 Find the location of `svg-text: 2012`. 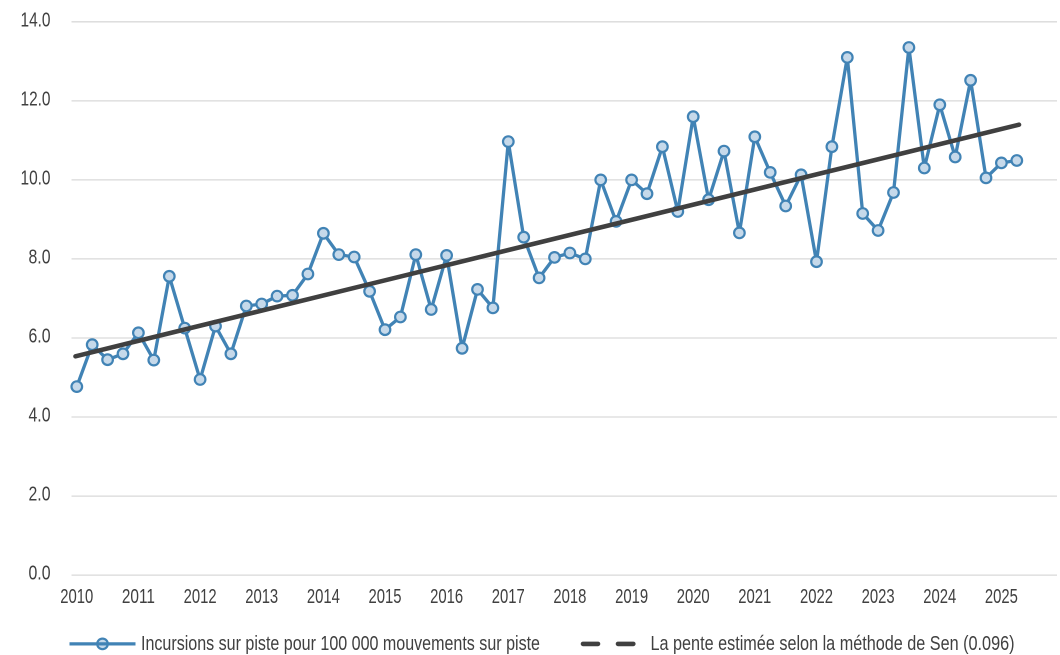

svg-text: 2012 is located at coordinates (200, 597).